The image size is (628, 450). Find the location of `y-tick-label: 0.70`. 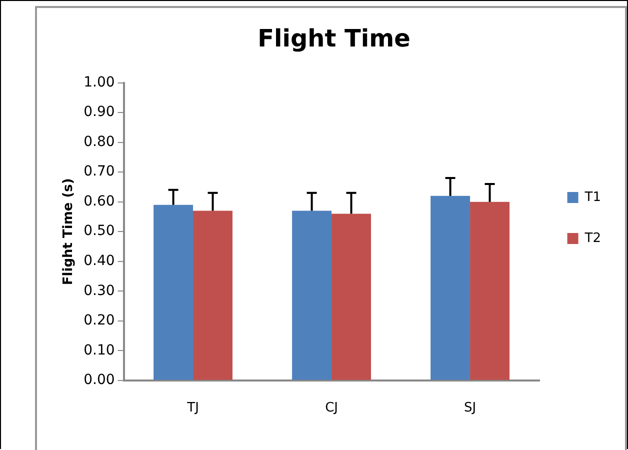

y-tick-label: 0.70 is located at coordinates (99, 172).